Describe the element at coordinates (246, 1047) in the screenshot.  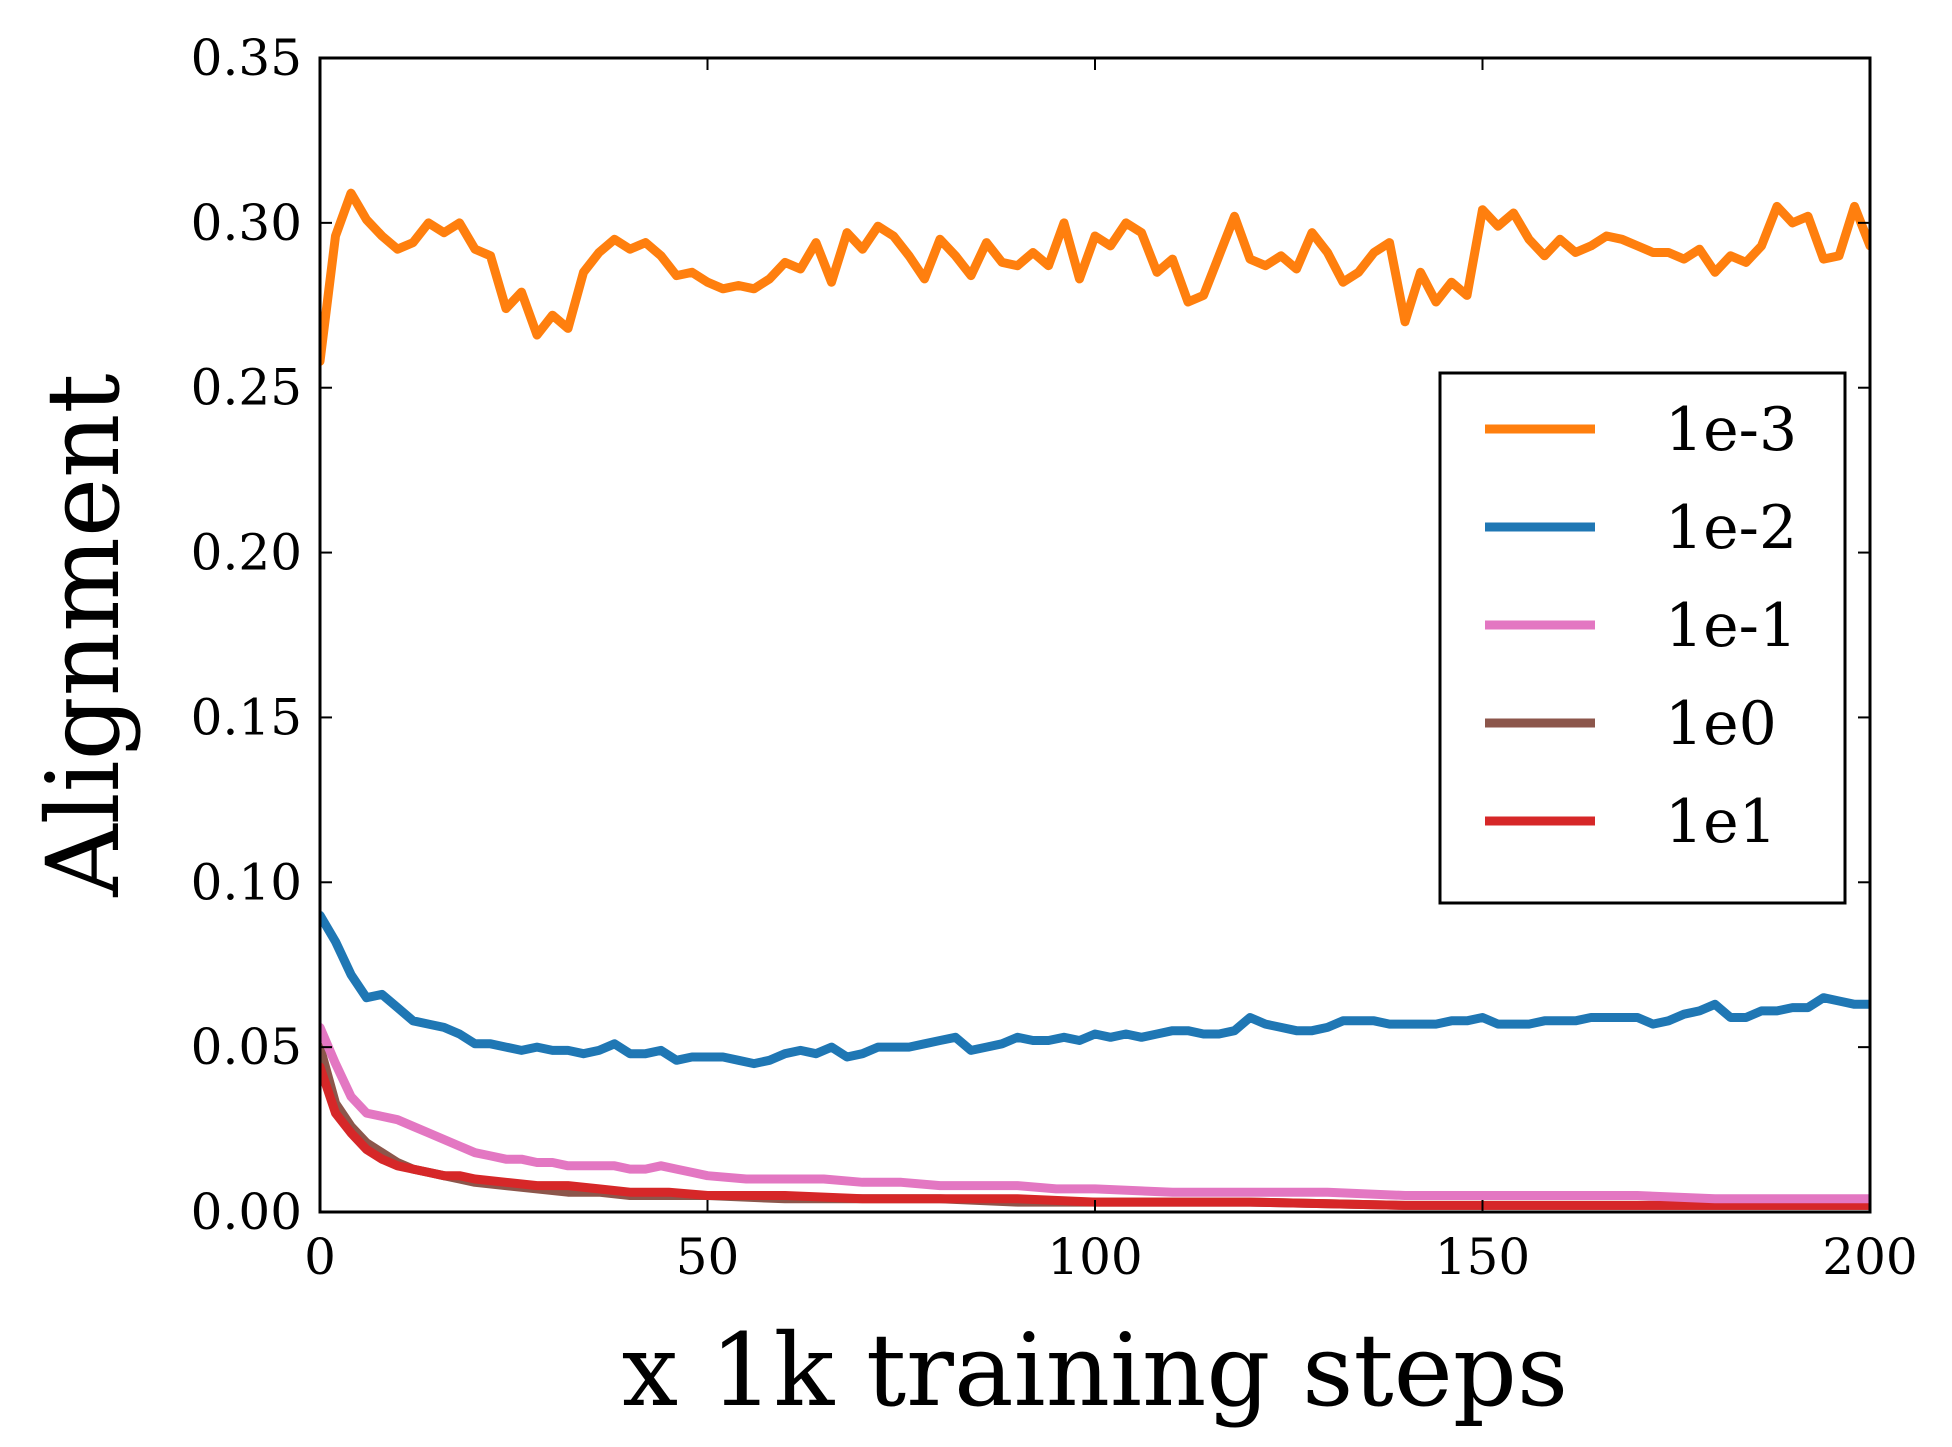
I see `y-tick-label: 0.05` at that location.